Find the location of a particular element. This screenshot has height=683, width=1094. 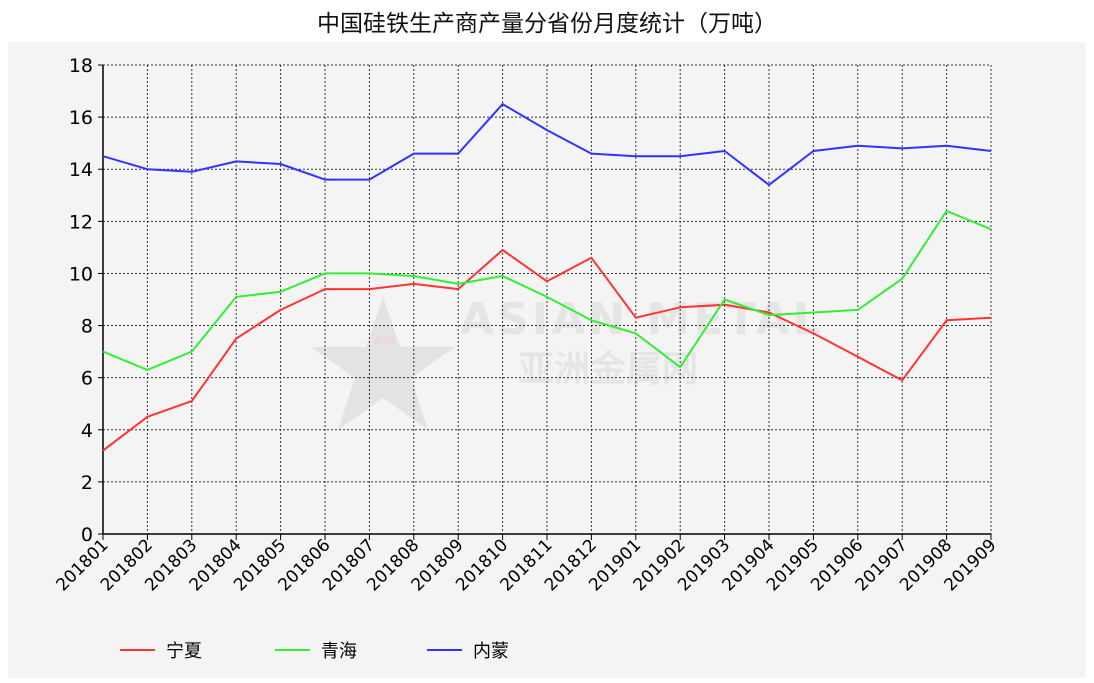

y-tick-label: 8 is located at coordinates (87, 327).